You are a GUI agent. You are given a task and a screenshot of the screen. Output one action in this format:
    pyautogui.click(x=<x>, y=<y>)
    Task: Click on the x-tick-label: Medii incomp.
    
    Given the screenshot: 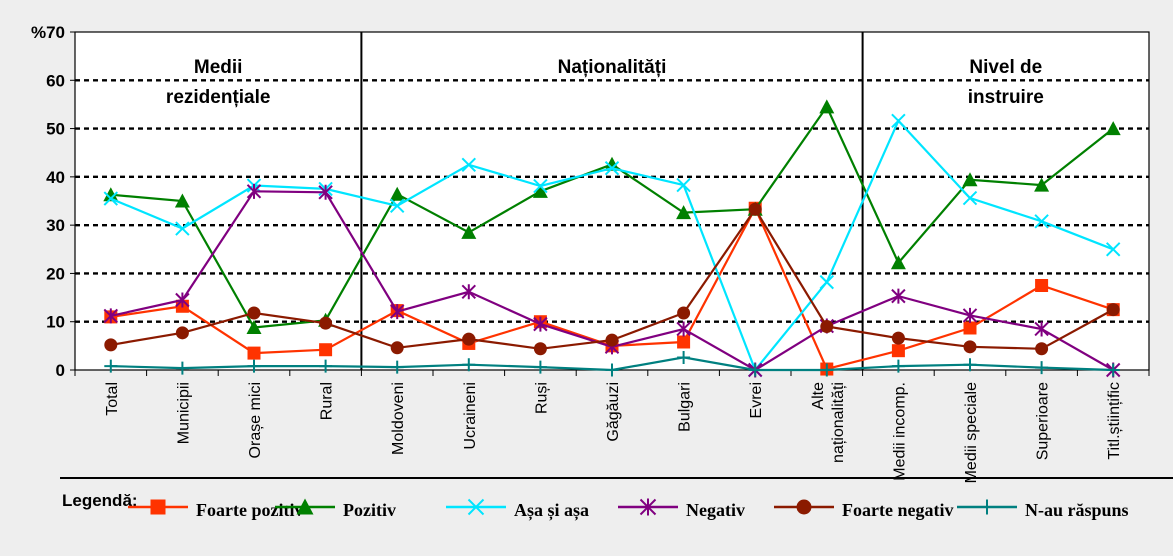 What is the action you would take?
    pyautogui.click(x=899, y=431)
    